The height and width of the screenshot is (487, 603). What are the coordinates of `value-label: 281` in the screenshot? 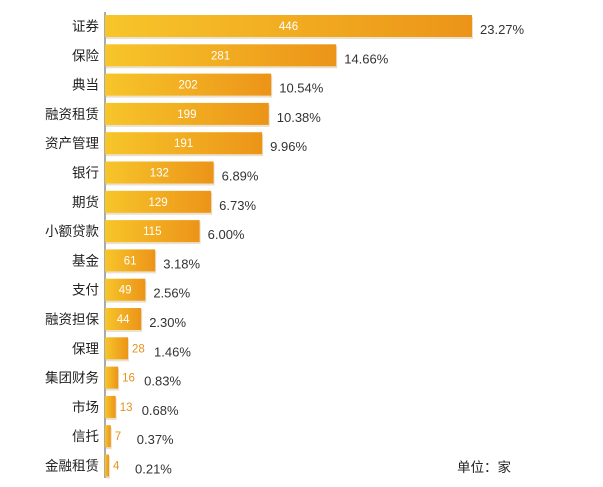 It's located at (220, 56).